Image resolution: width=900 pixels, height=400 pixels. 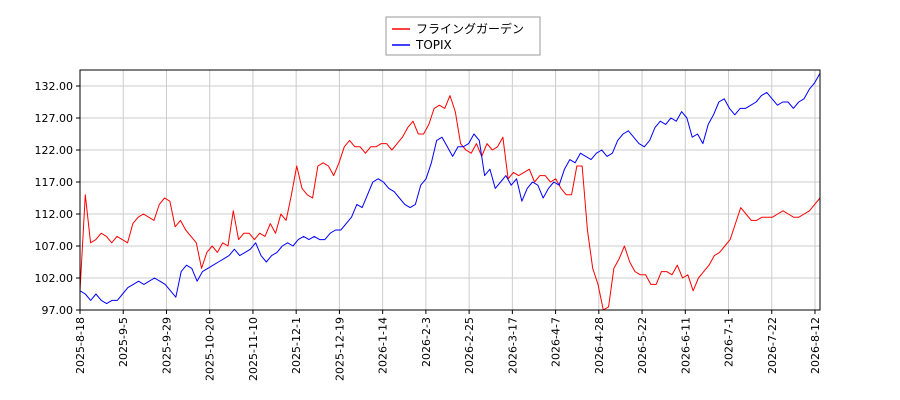 What do you see at coordinates (54, 182) in the screenshot?
I see `y-tick-label: 117.00` at bounding box center [54, 182].